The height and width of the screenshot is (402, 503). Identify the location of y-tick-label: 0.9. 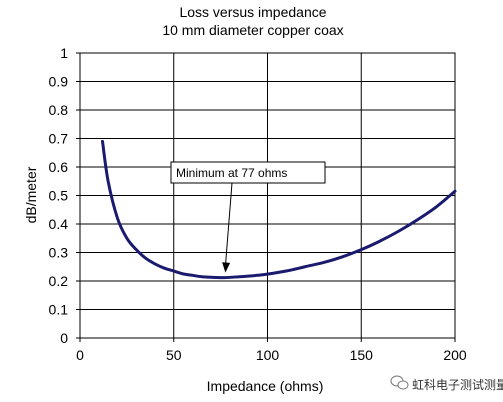
(59, 82).